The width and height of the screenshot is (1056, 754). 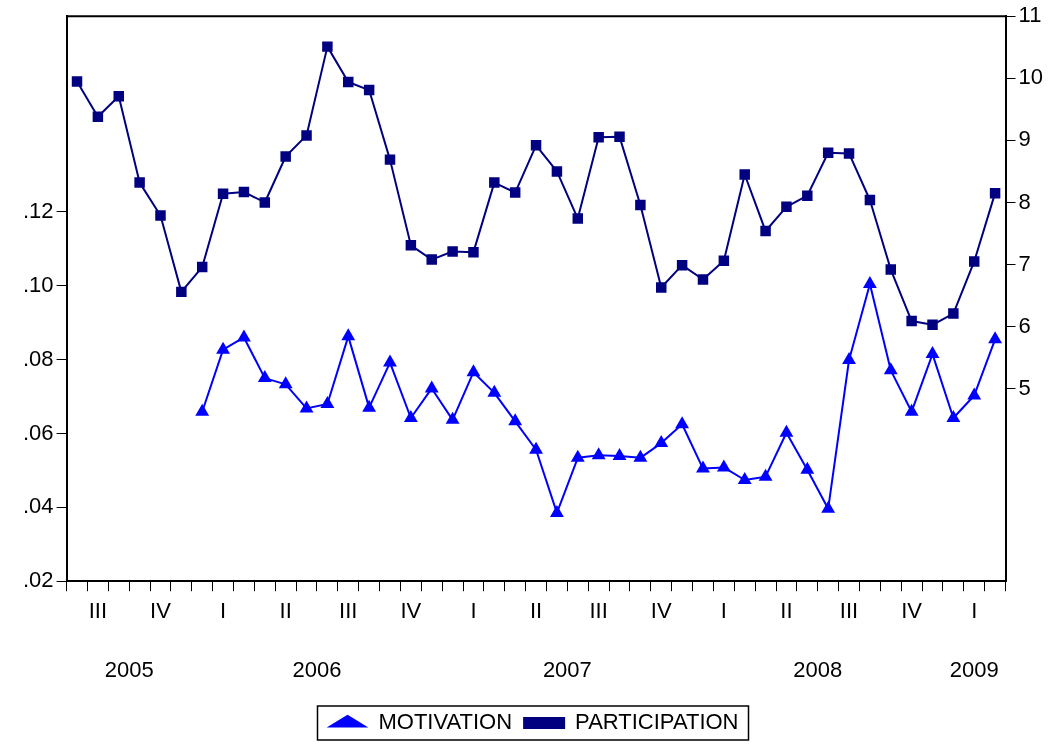 I want to click on y2-tick-label: 11, so click(x=1030, y=15).